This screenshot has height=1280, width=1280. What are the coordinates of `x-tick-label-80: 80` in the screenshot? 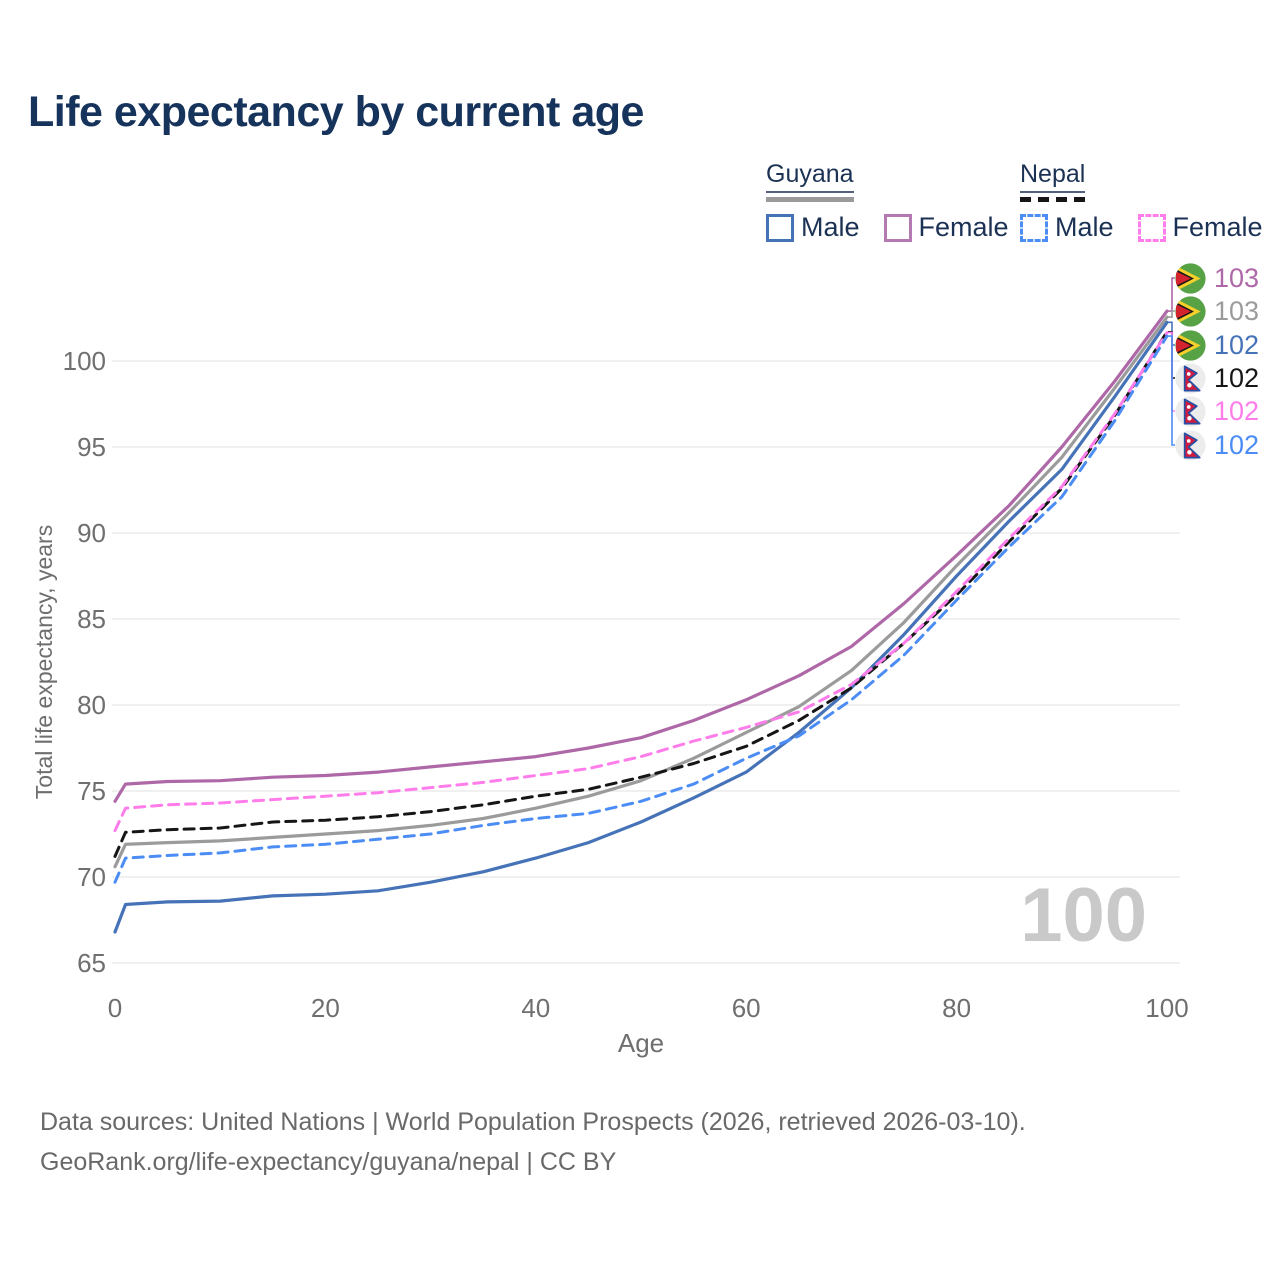 It's located at (957, 1008).